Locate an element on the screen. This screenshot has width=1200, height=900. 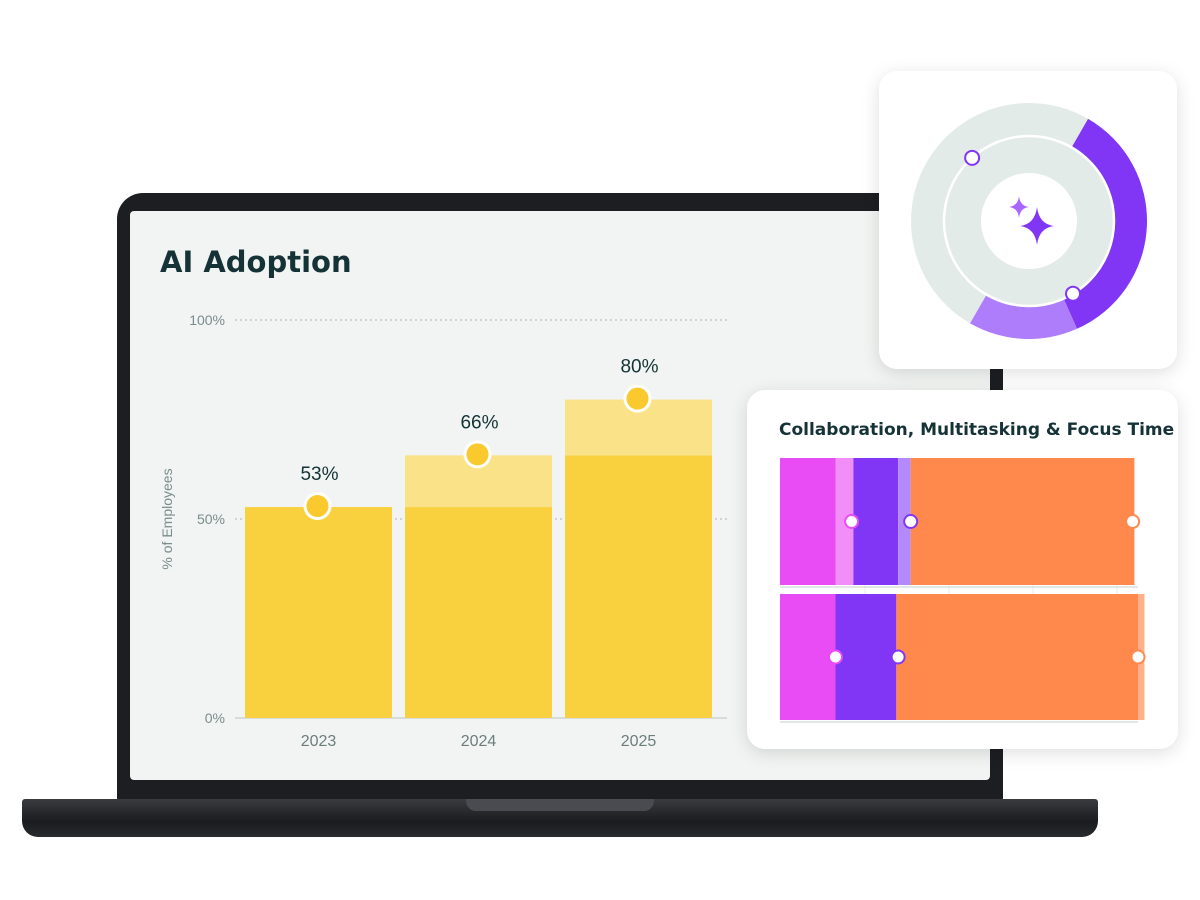
x-tick-label: 2023 is located at coordinates (319, 741).